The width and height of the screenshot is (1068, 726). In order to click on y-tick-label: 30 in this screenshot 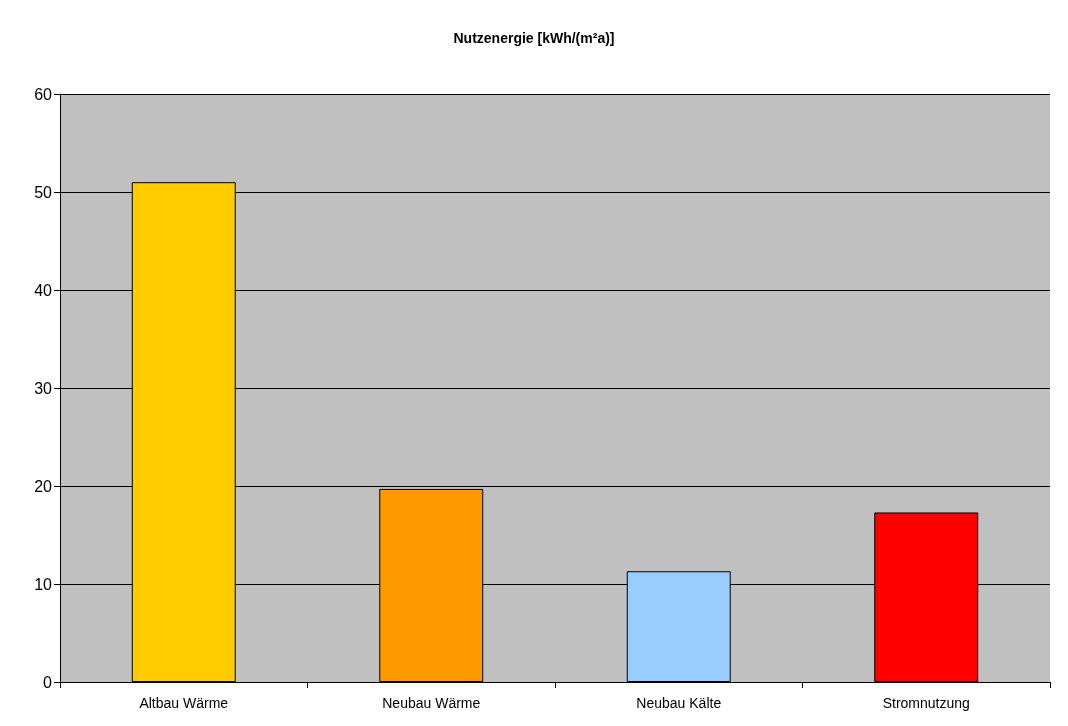, I will do `click(43, 388)`.